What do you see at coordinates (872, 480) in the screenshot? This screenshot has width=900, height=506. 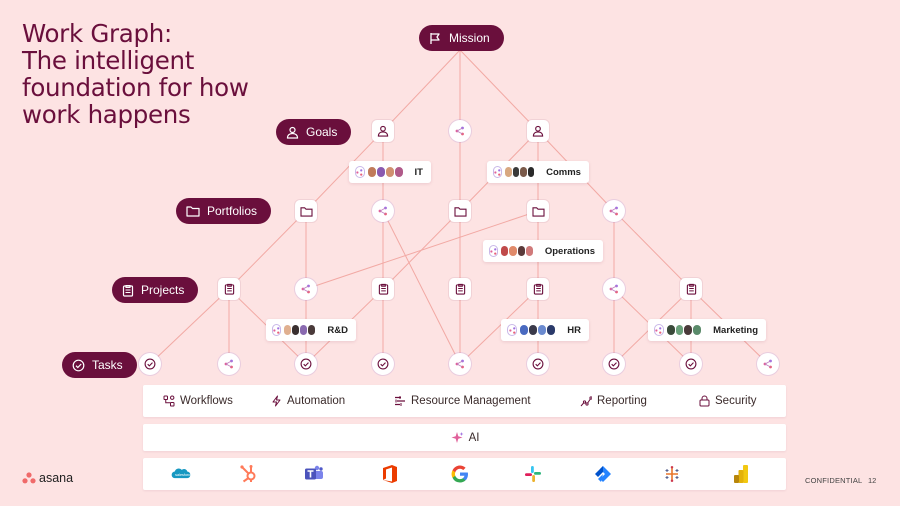 I see `page-number: 12` at bounding box center [872, 480].